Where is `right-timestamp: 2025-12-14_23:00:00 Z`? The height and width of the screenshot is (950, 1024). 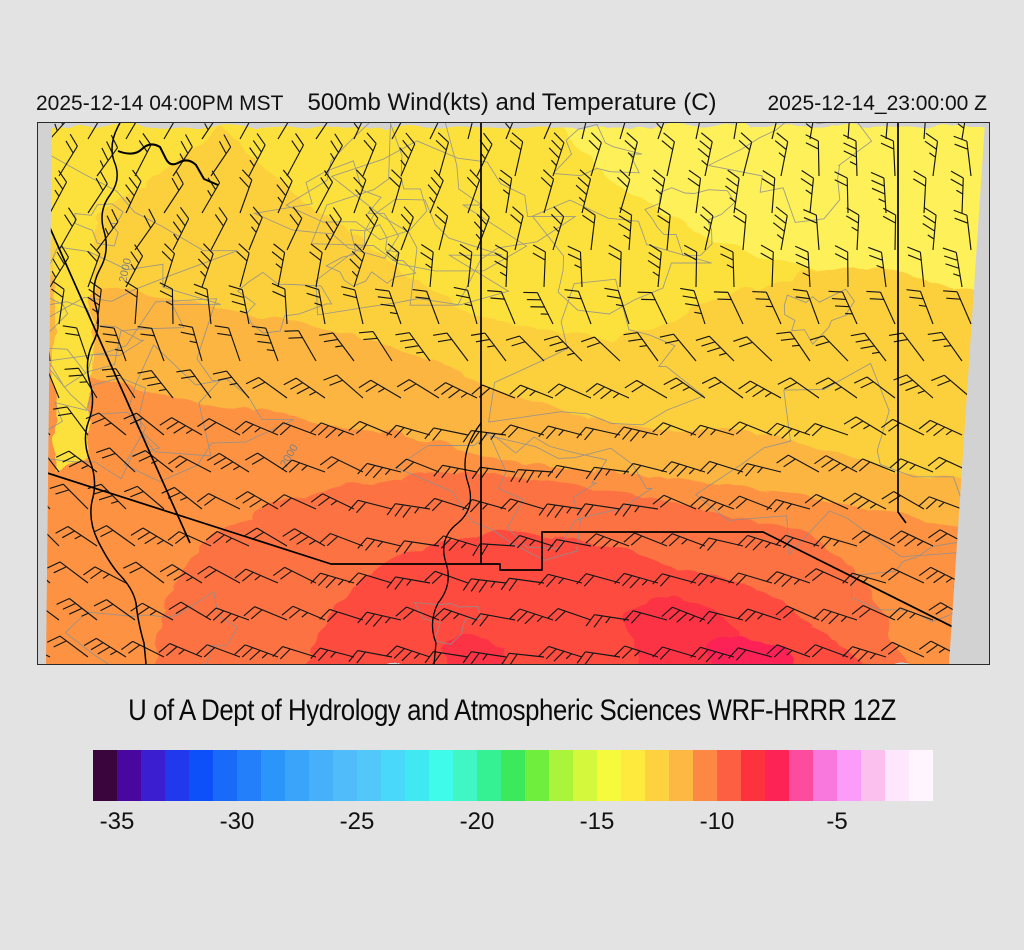
right-timestamp: 2025-12-14_23:00:00 Z is located at coordinates (877, 103).